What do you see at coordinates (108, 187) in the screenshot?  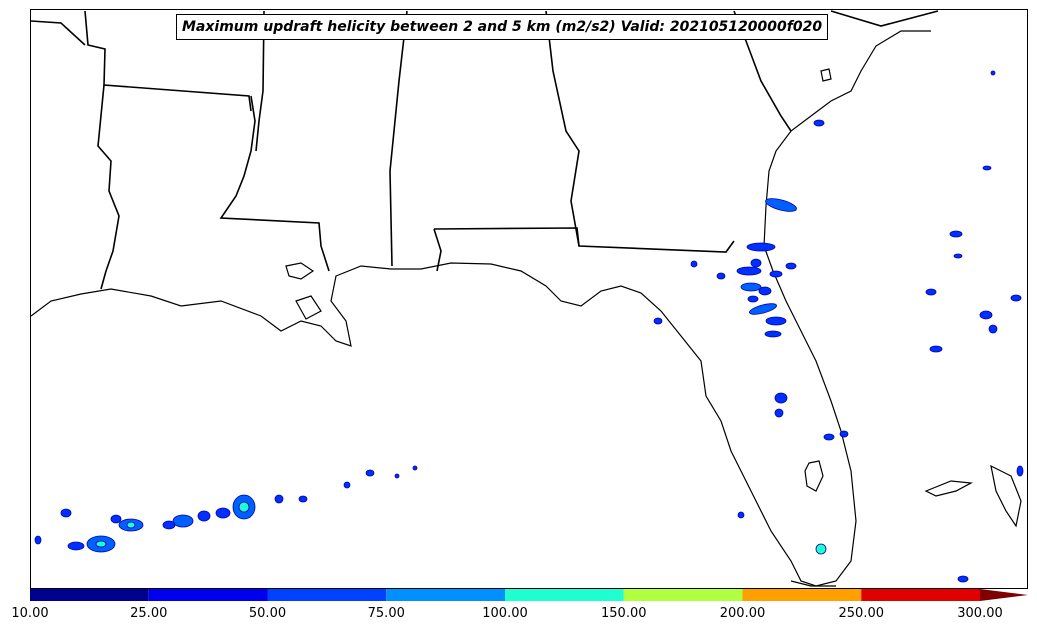 I see `boundary-louisiana` at bounding box center [108, 187].